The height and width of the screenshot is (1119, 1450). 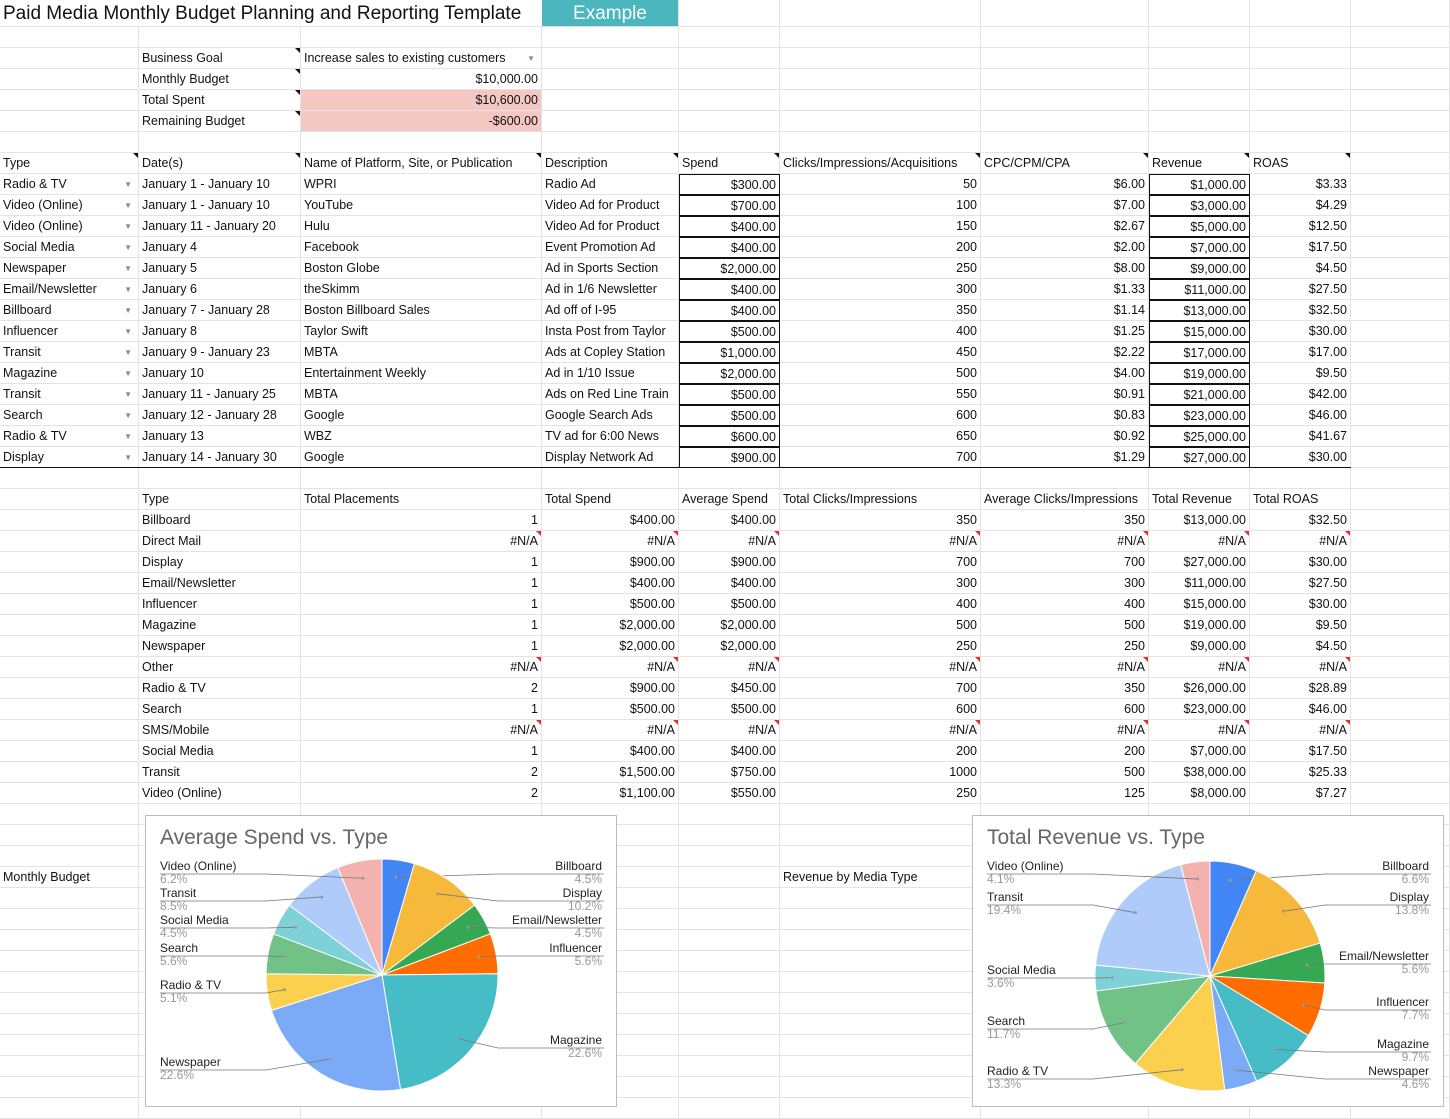 What do you see at coordinates (220, 310) in the screenshot?
I see `table-cell: January 7 - January 28` at bounding box center [220, 310].